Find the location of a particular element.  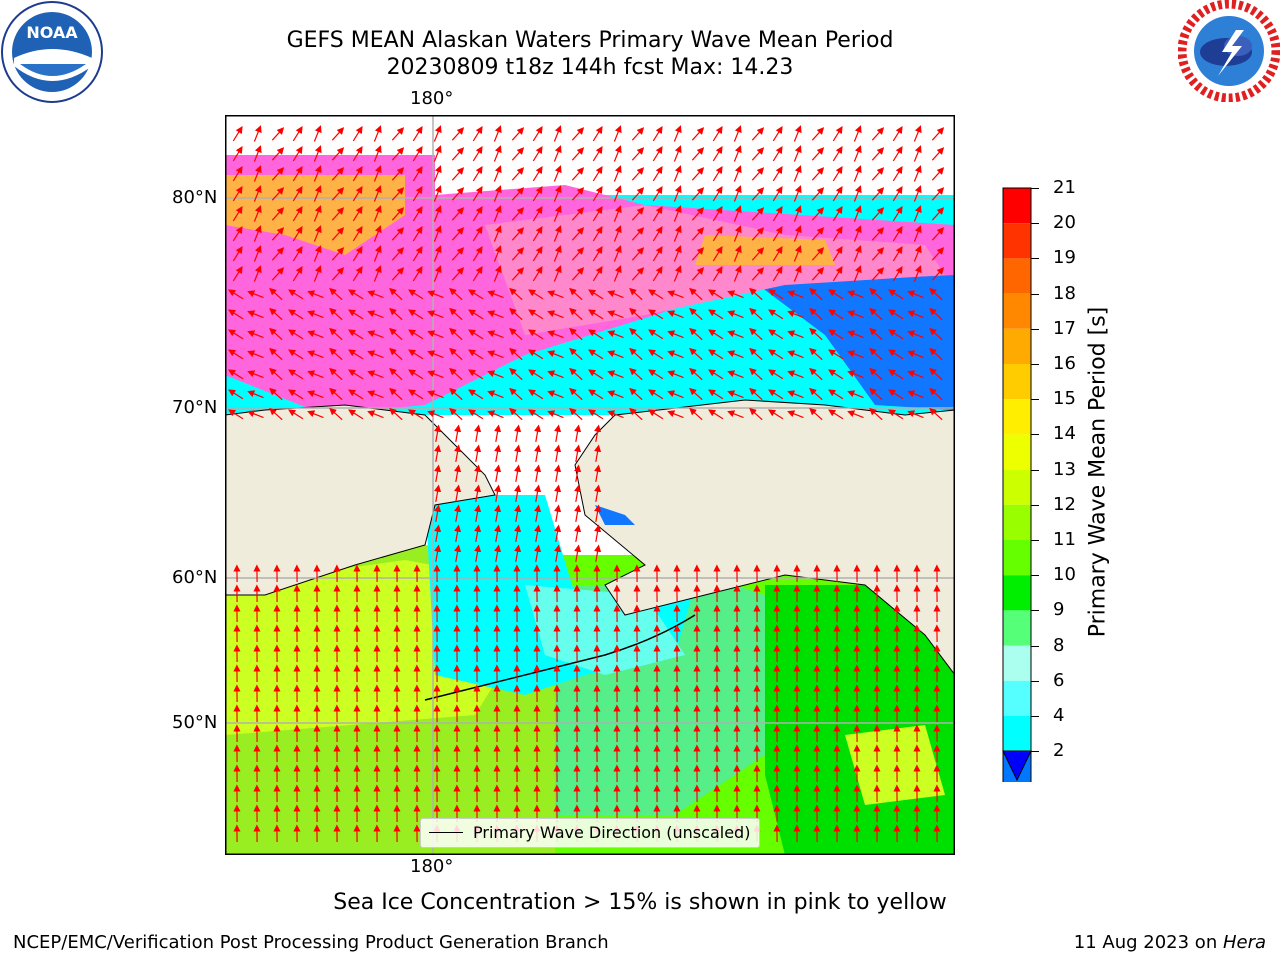

colorbar-title: Primary Wave Mean Period [s] is located at coordinates (1098, 472).